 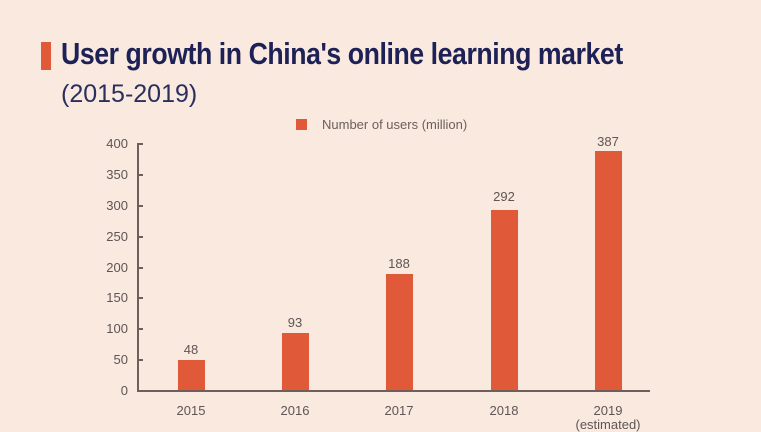 I want to click on y-tick-label: 150, so click(x=117, y=297).